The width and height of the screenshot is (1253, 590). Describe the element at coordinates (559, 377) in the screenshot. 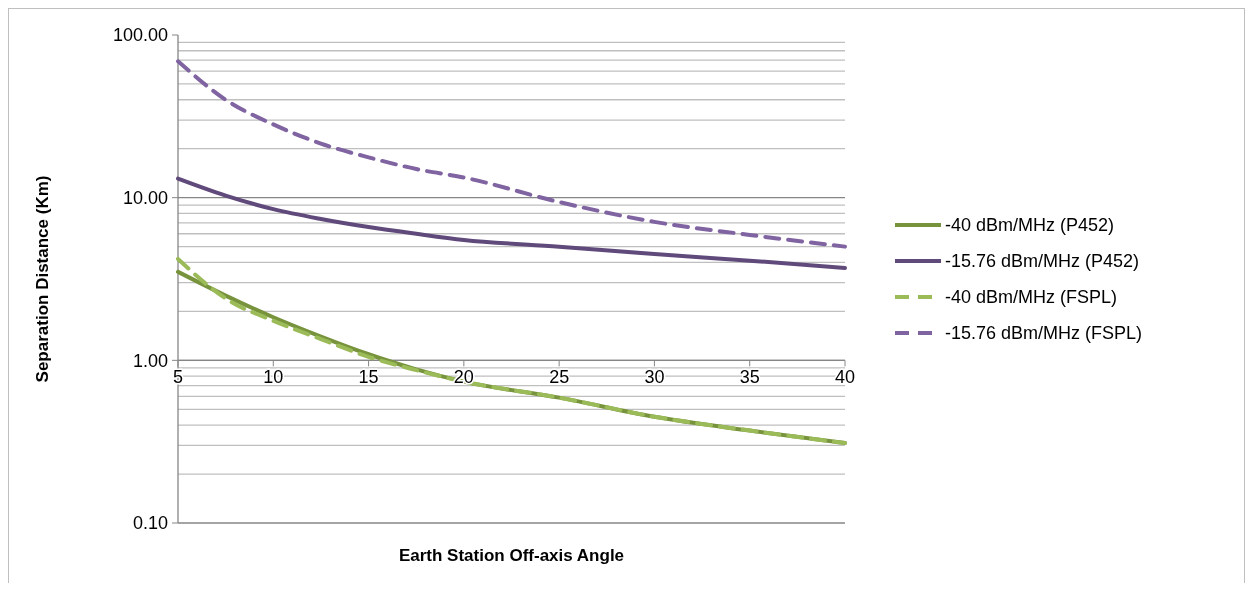

I see `x-tick-label: 25` at that location.